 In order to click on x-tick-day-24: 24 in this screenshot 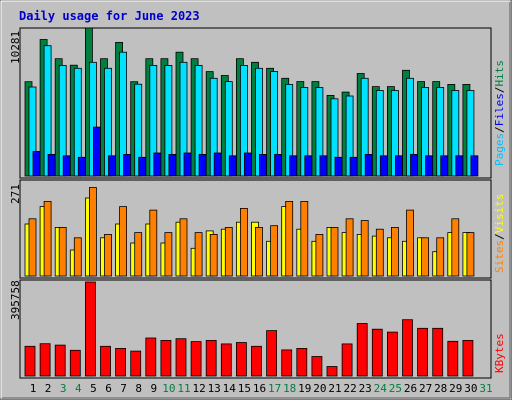, I will do `click(381, 388)`.